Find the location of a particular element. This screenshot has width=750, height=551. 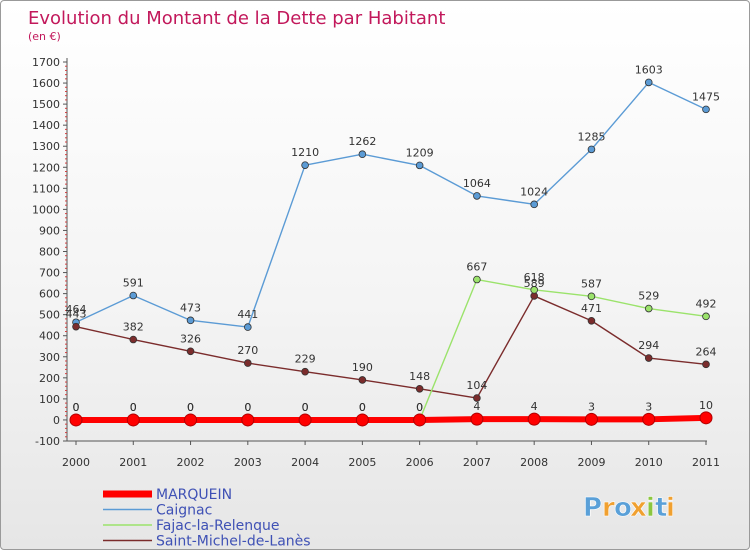

series-line-marquein is located at coordinates (391, 418).